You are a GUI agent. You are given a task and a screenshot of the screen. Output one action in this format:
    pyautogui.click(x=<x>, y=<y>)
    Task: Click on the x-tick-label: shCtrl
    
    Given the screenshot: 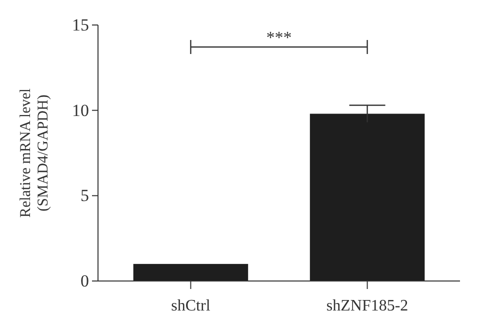 What is the action you would take?
    pyautogui.click(x=191, y=305)
    